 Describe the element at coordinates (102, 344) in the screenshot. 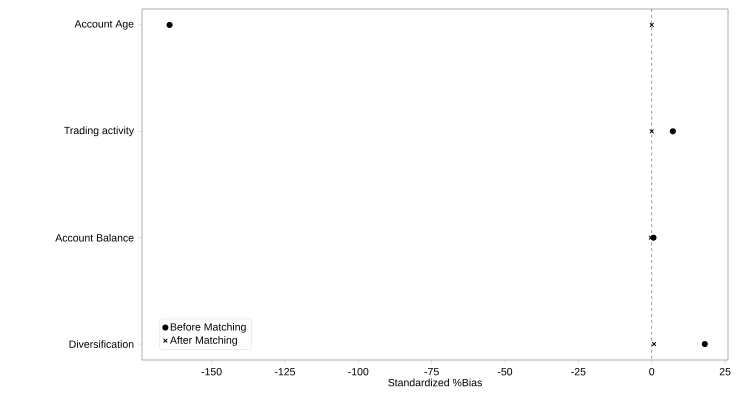

I see `y-tick-label: Diversification` at that location.